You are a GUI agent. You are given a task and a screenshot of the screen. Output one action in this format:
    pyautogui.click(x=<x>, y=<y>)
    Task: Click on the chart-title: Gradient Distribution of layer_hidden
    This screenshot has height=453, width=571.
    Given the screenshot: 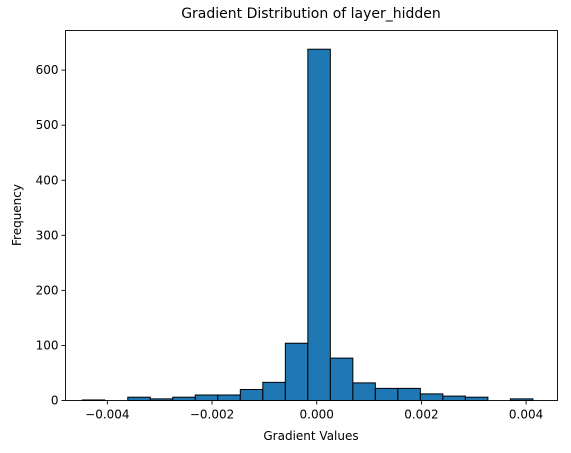 What is the action you would take?
    pyautogui.click(x=311, y=14)
    